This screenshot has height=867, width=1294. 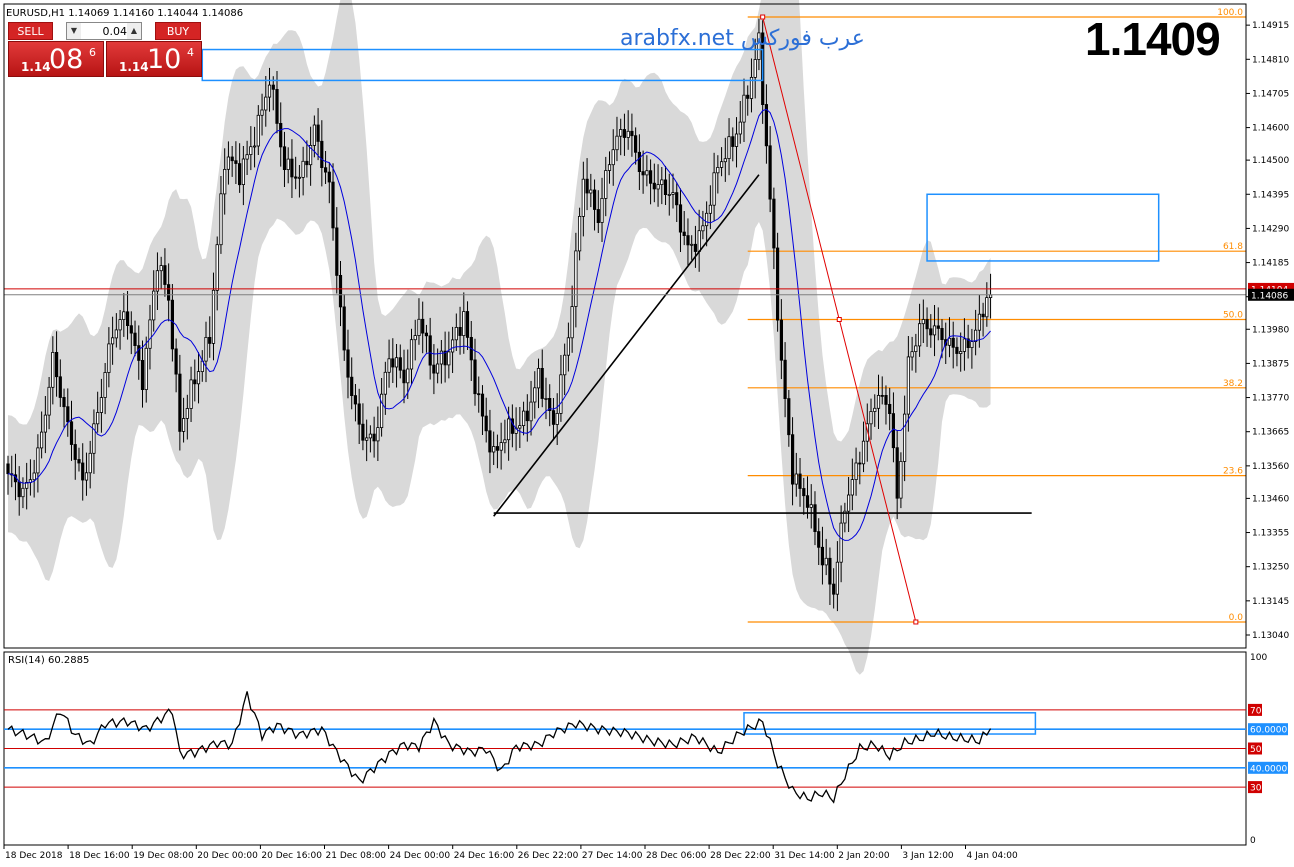 I want to click on time-tick-label: 28 Dec 22:00, so click(x=740, y=856).